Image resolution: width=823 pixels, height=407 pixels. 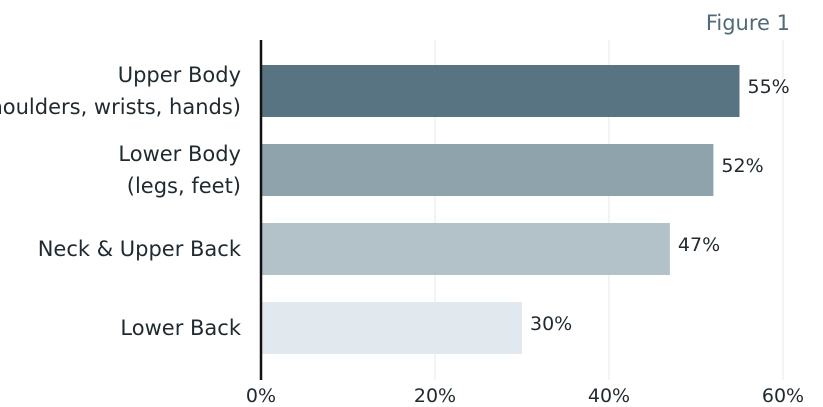 What do you see at coordinates (184, 186) in the screenshot?
I see `category-label: (legs, feet)` at bounding box center [184, 186].